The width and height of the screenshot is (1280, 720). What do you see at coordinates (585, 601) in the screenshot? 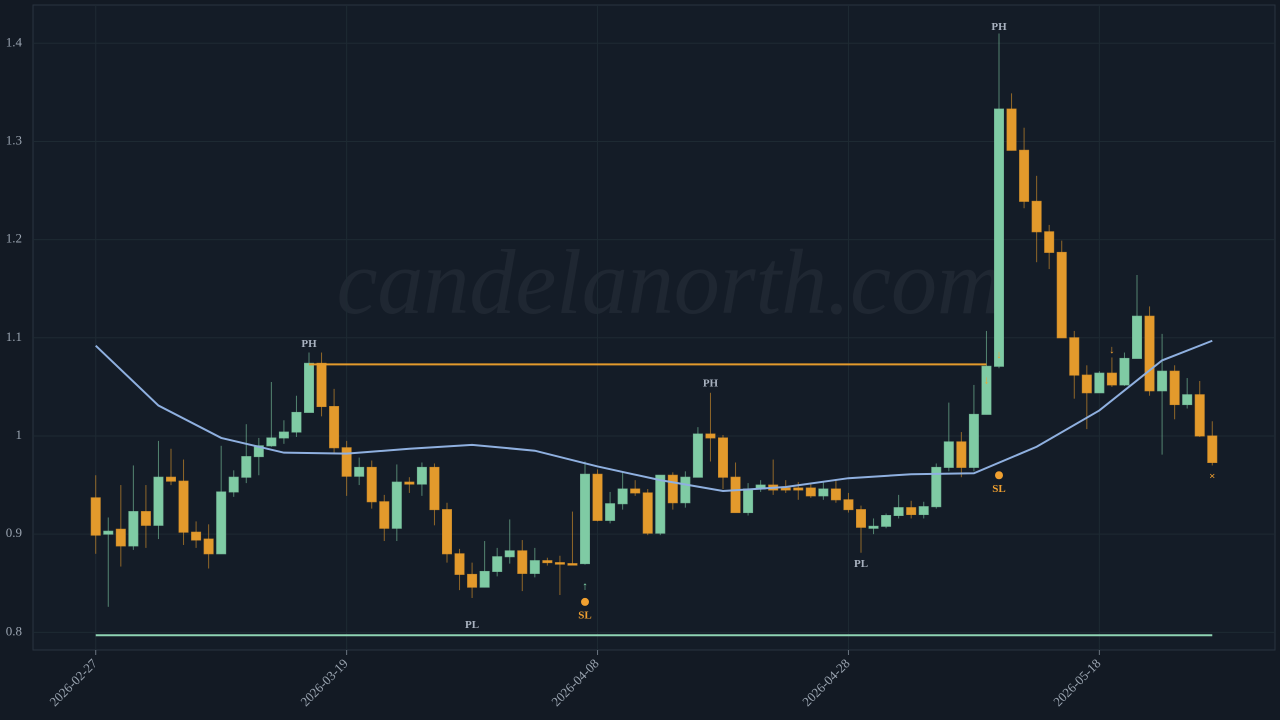
I see `stop-dot` at bounding box center [585, 601].